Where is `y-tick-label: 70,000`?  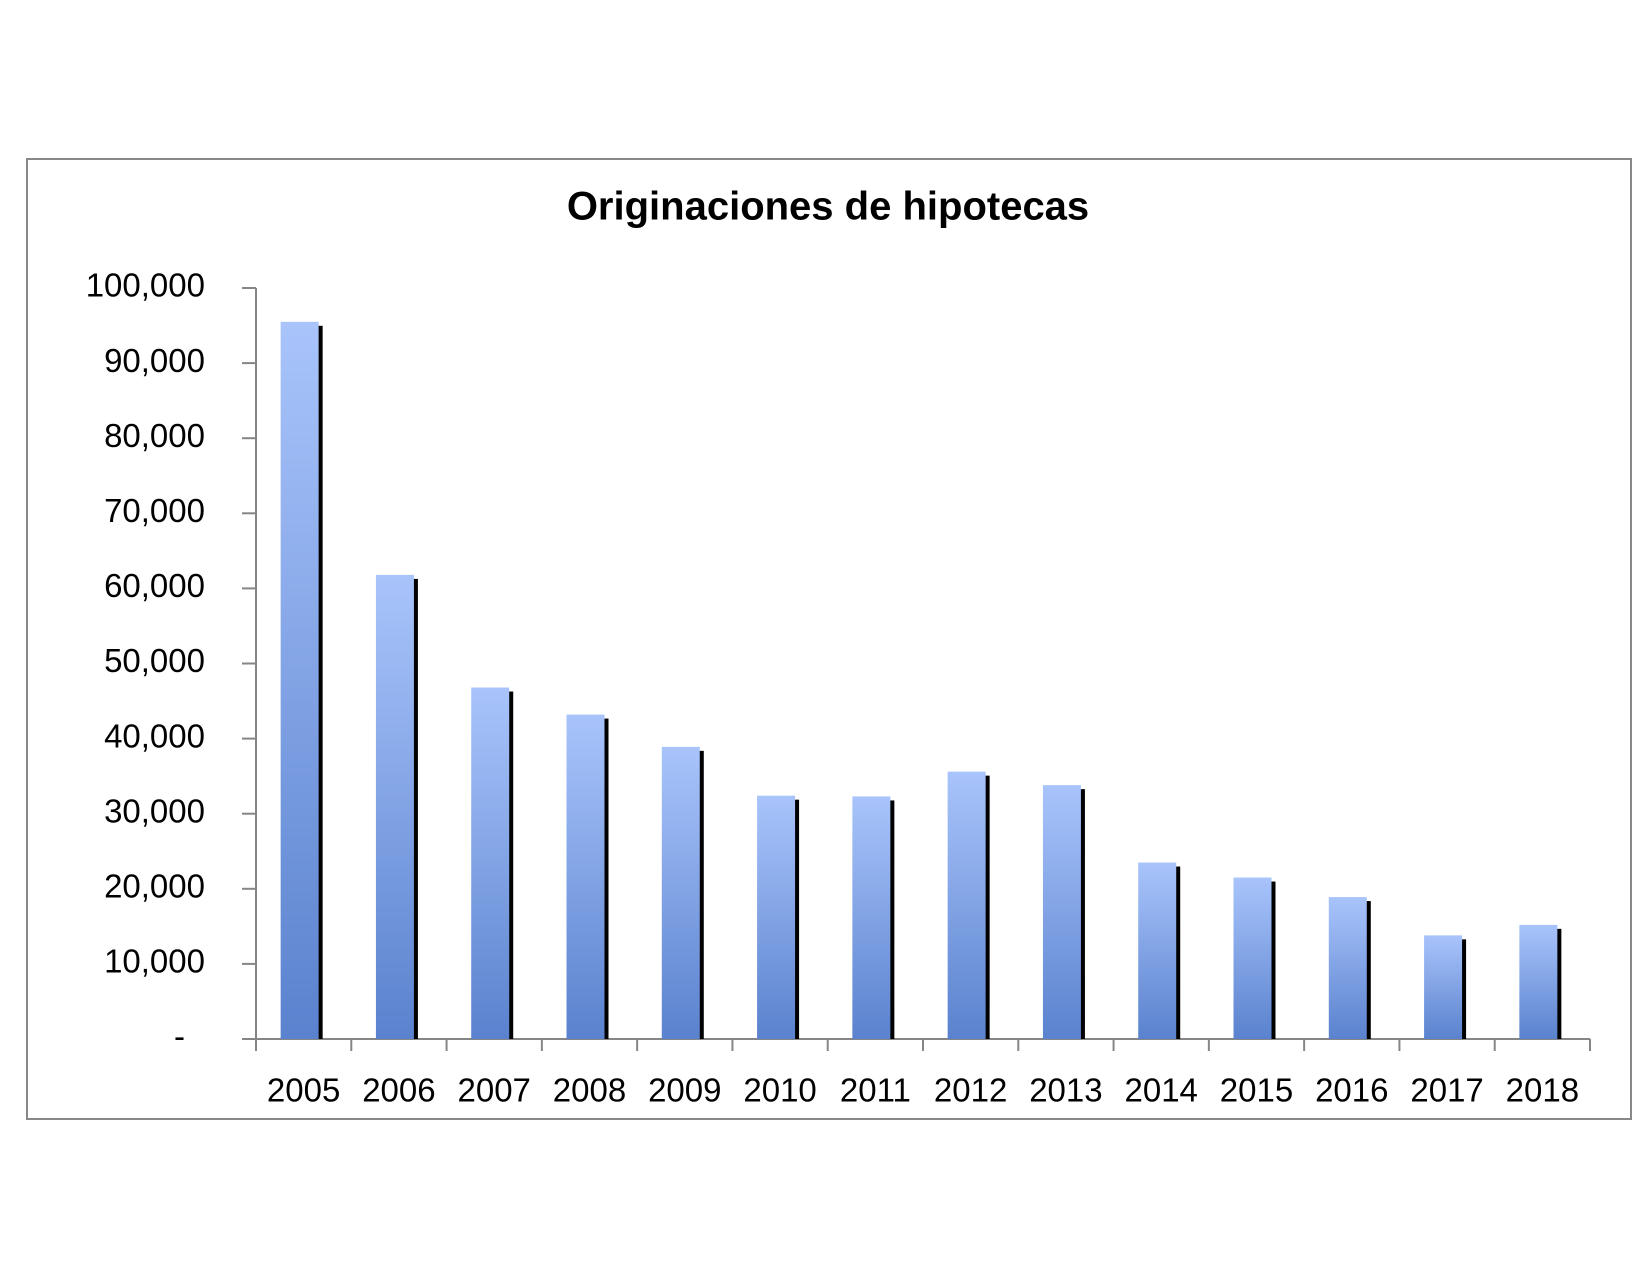
y-tick-label: 70,000 is located at coordinates (154, 510).